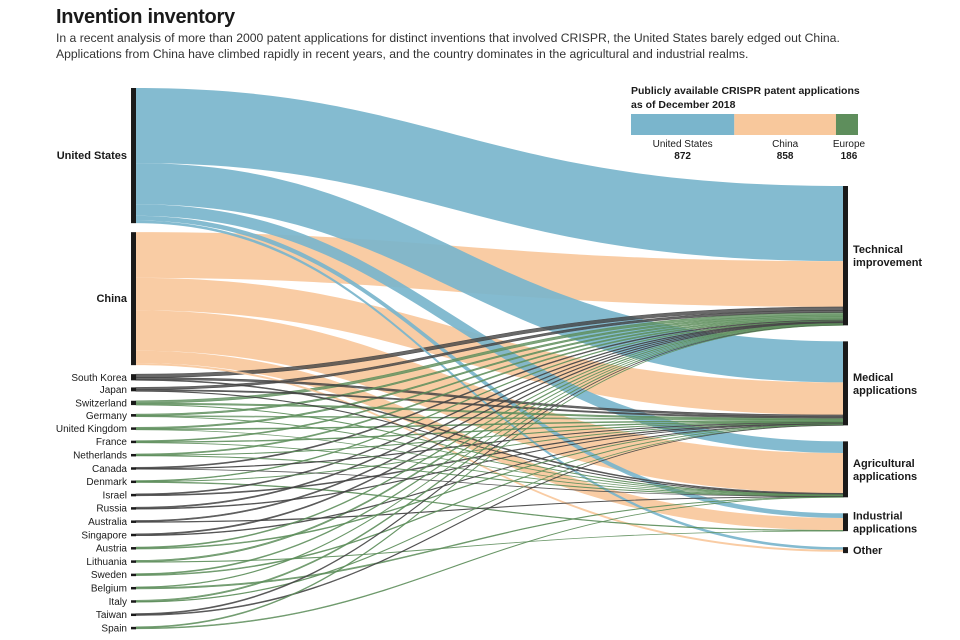 The image size is (960, 640). I want to click on node-source-germany, so click(133, 415).